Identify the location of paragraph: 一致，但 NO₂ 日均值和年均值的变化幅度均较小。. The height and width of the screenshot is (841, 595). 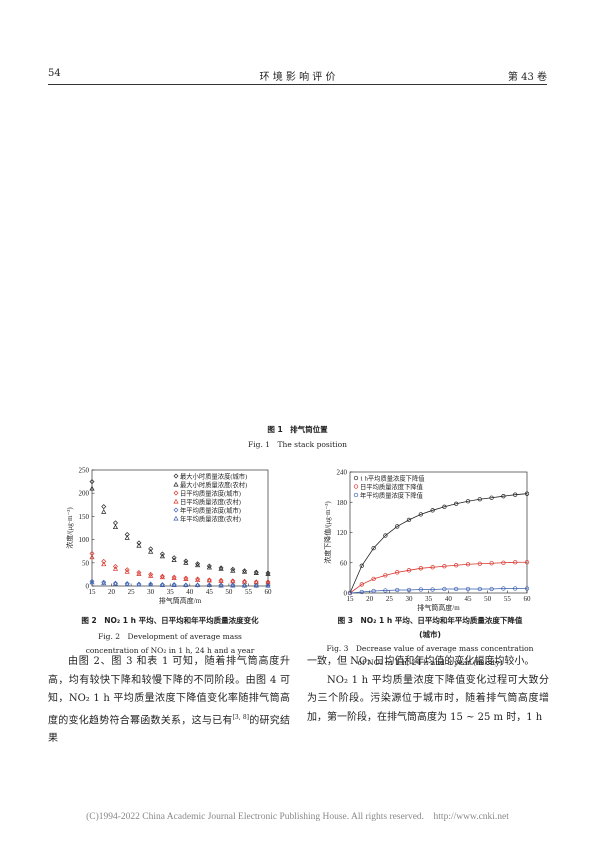
(421, 661).